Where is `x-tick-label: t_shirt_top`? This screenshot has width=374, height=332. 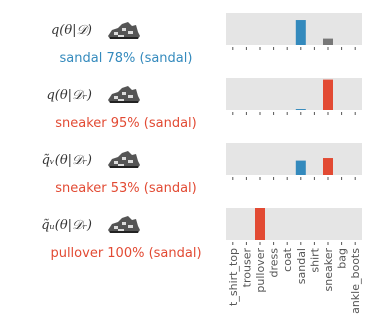 x-tick-label: t_shirt_top is located at coordinates (233, 277).